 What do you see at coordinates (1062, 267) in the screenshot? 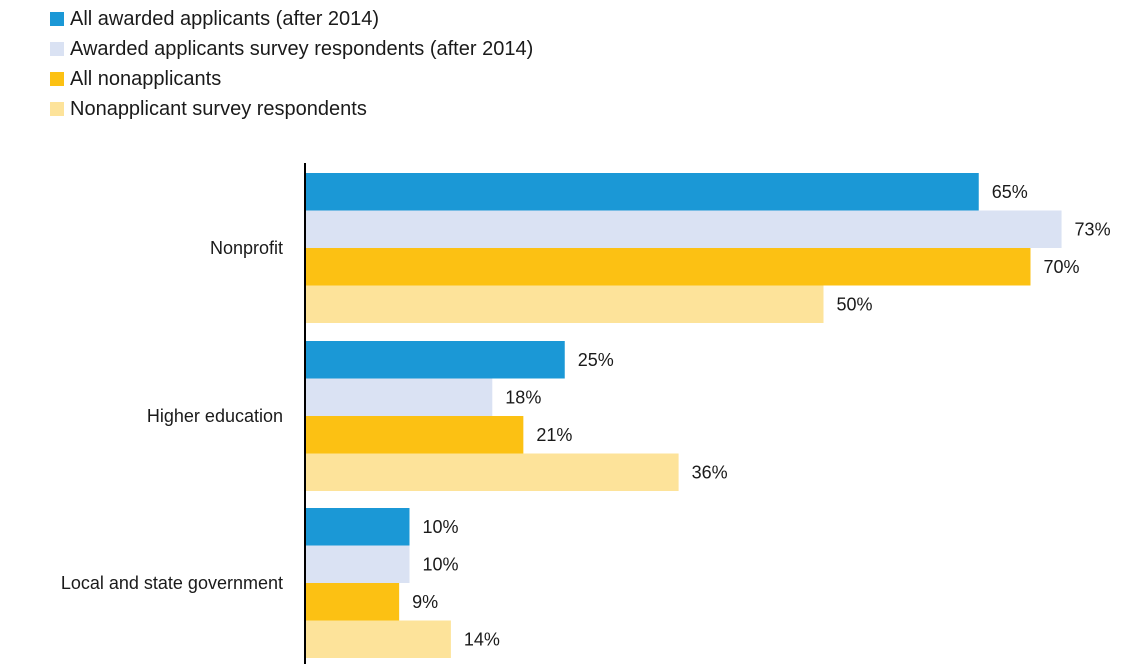
I see `data-label: 70%` at bounding box center [1062, 267].